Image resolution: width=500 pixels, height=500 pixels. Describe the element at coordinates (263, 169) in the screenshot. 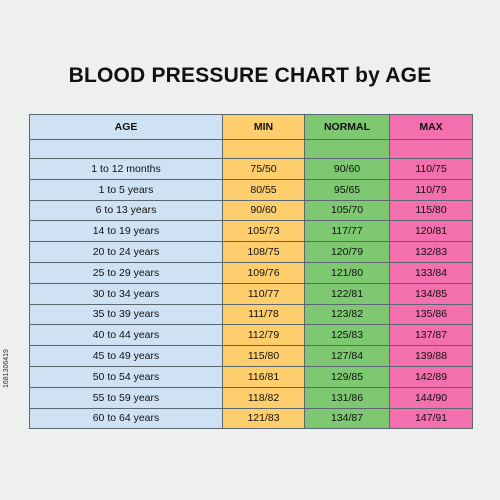

I see `min-cell: 75/50` at that location.